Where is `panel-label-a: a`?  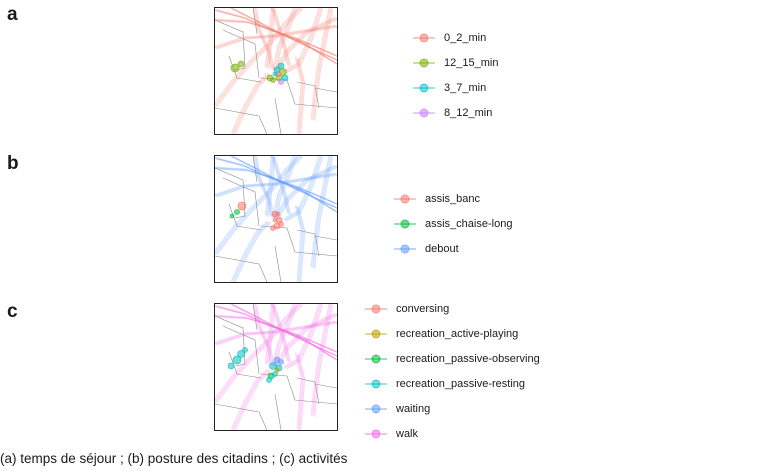 panel-label-a: a is located at coordinates (12, 14).